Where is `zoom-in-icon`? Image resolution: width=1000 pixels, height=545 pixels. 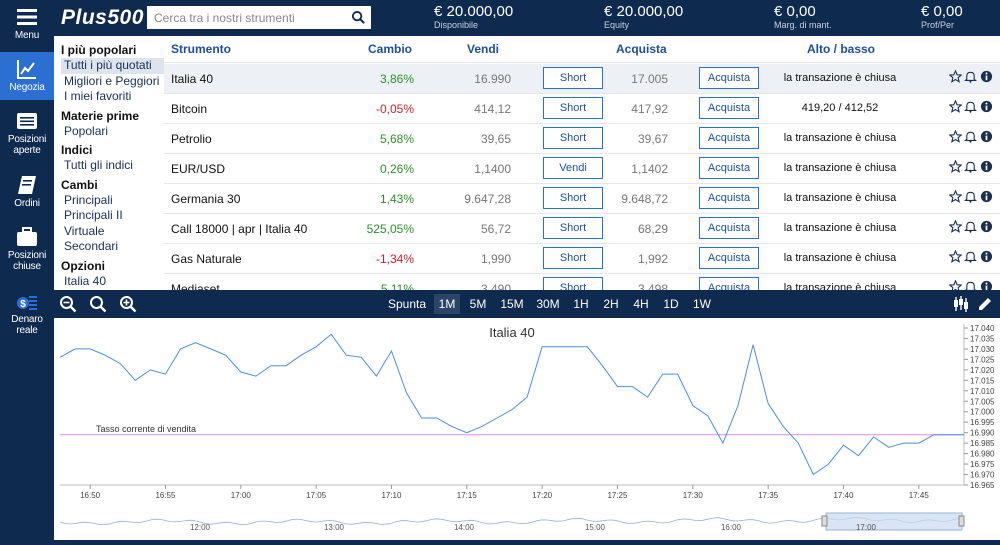 zoom-in-icon is located at coordinates (128, 304).